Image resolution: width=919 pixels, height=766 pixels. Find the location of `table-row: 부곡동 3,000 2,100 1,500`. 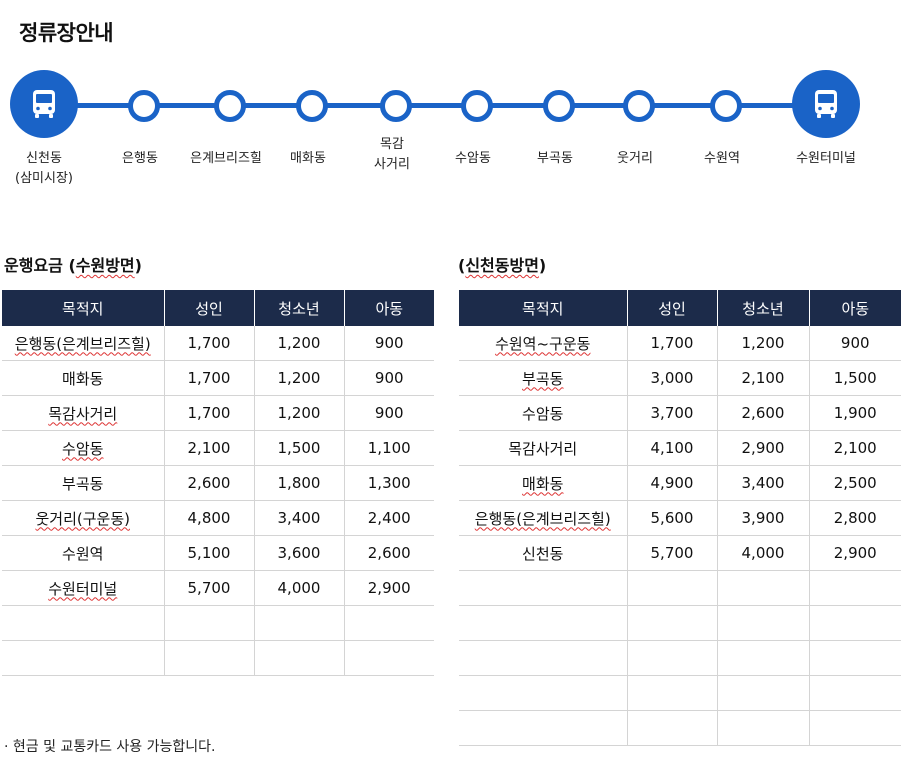

table-row: 부곡동 3,000 2,100 1,500 is located at coordinates (680, 378).